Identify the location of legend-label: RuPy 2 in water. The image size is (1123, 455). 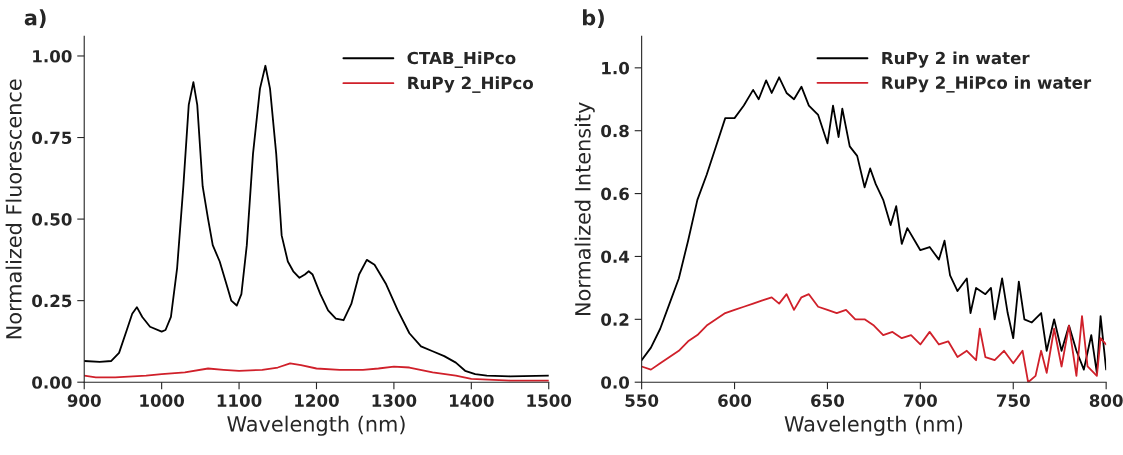
(956, 59).